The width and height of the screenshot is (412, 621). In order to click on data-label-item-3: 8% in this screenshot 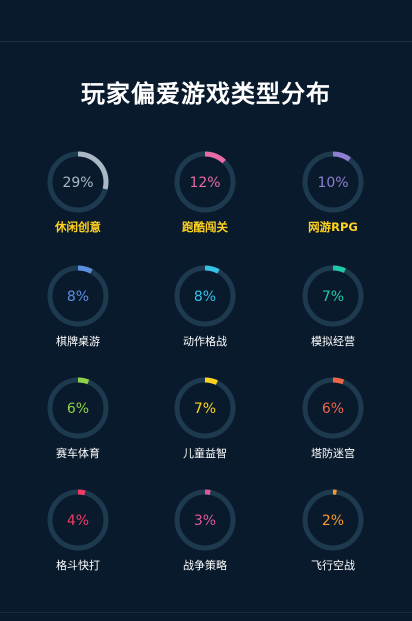, I will do `click(78, 297)`.